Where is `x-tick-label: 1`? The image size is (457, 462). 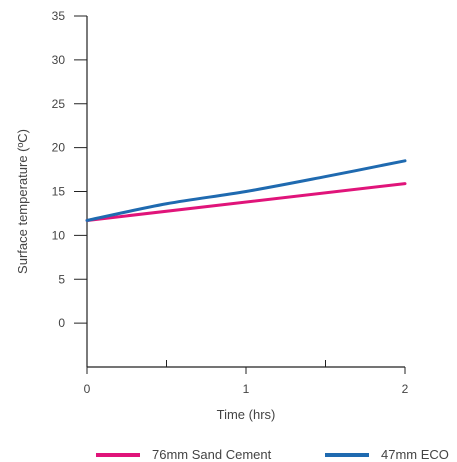
x-tick-label: 1 is located at coordinates (246, 389).